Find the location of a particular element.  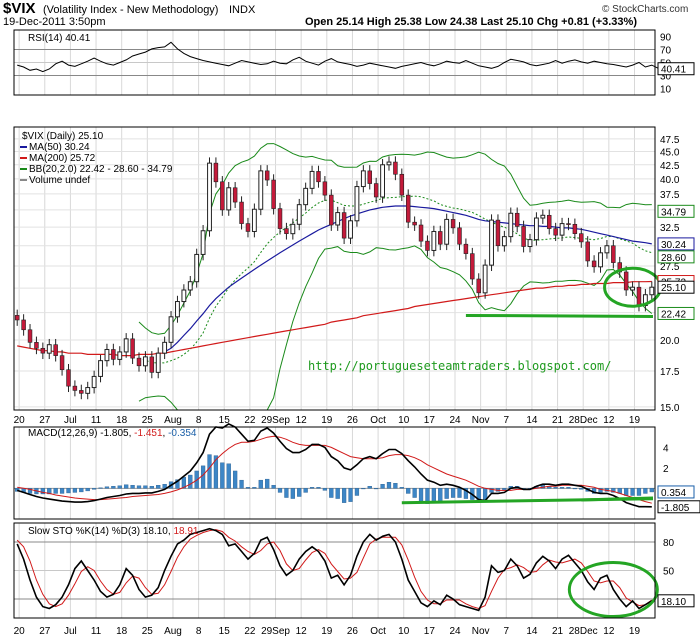

rsi-line is located at coordinates (341, 57).